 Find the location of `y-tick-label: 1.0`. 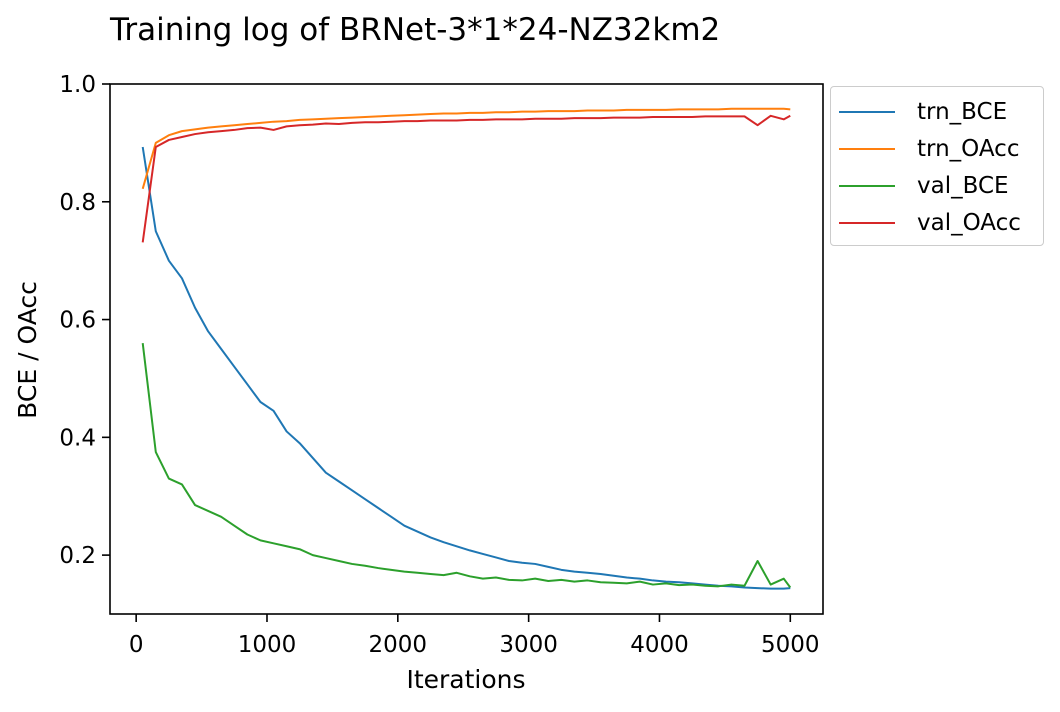

y-tick-label: 1.0 is located at coordinates (77, 85).